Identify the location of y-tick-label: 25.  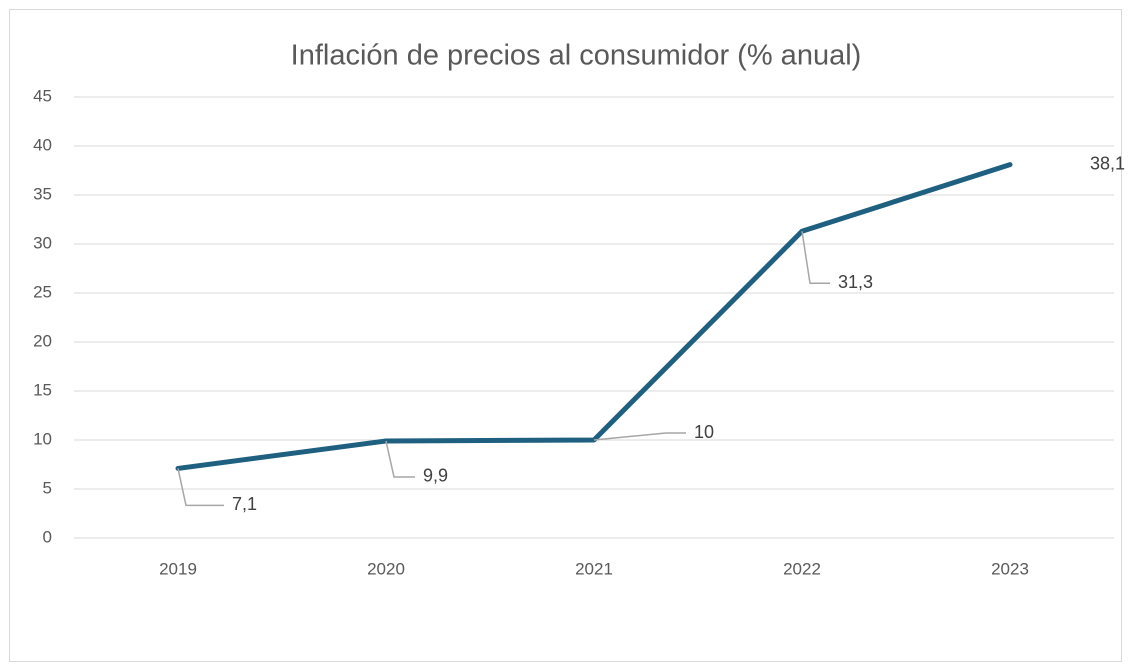
(42, 291).